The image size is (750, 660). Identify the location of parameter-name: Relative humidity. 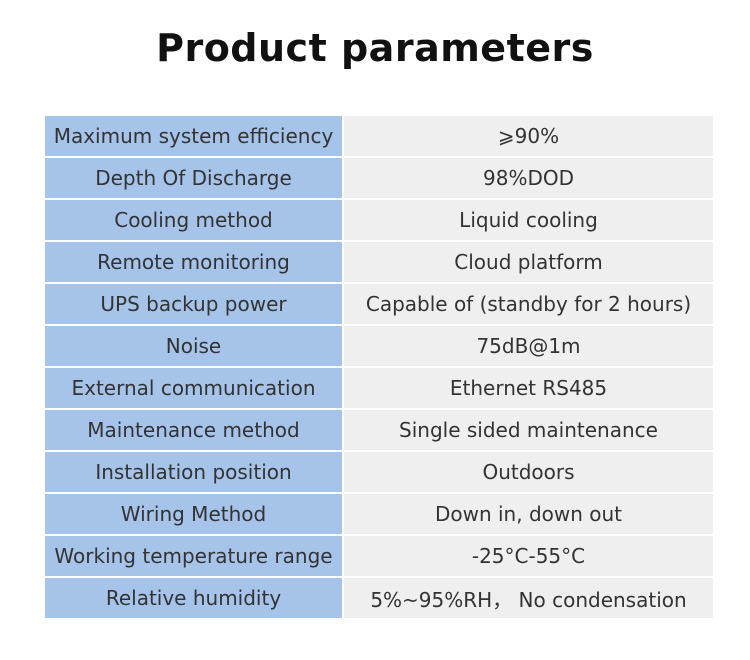
(193, 598).